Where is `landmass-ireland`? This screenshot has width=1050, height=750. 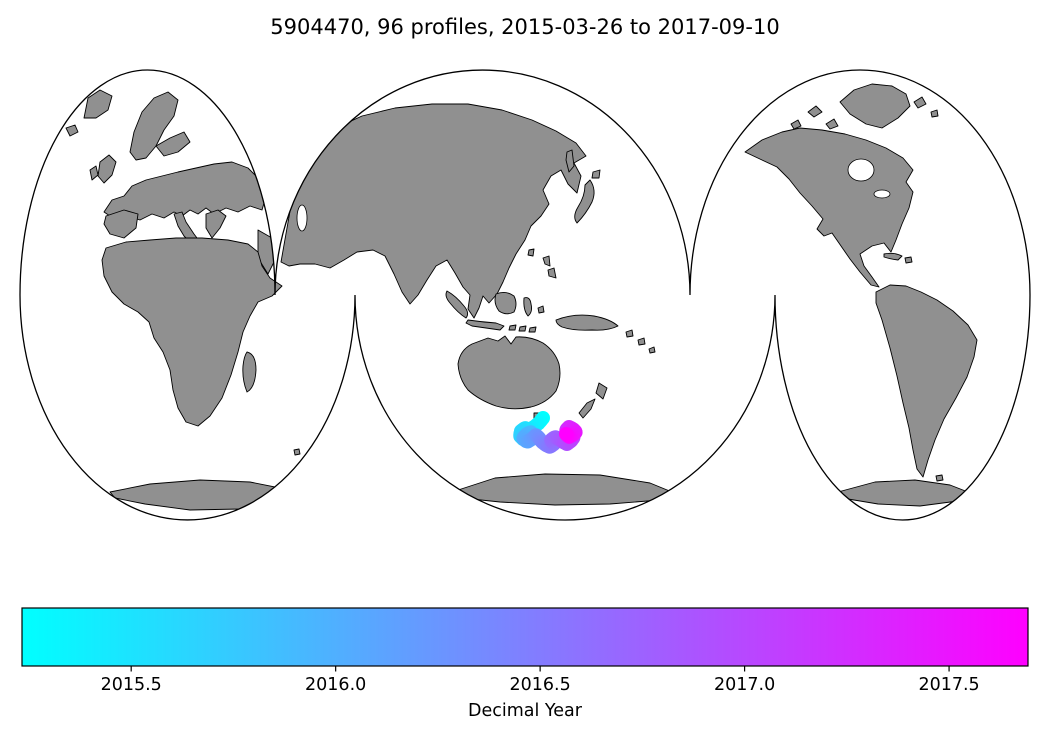
landmass-ireland is located at coordinates (94, 173).